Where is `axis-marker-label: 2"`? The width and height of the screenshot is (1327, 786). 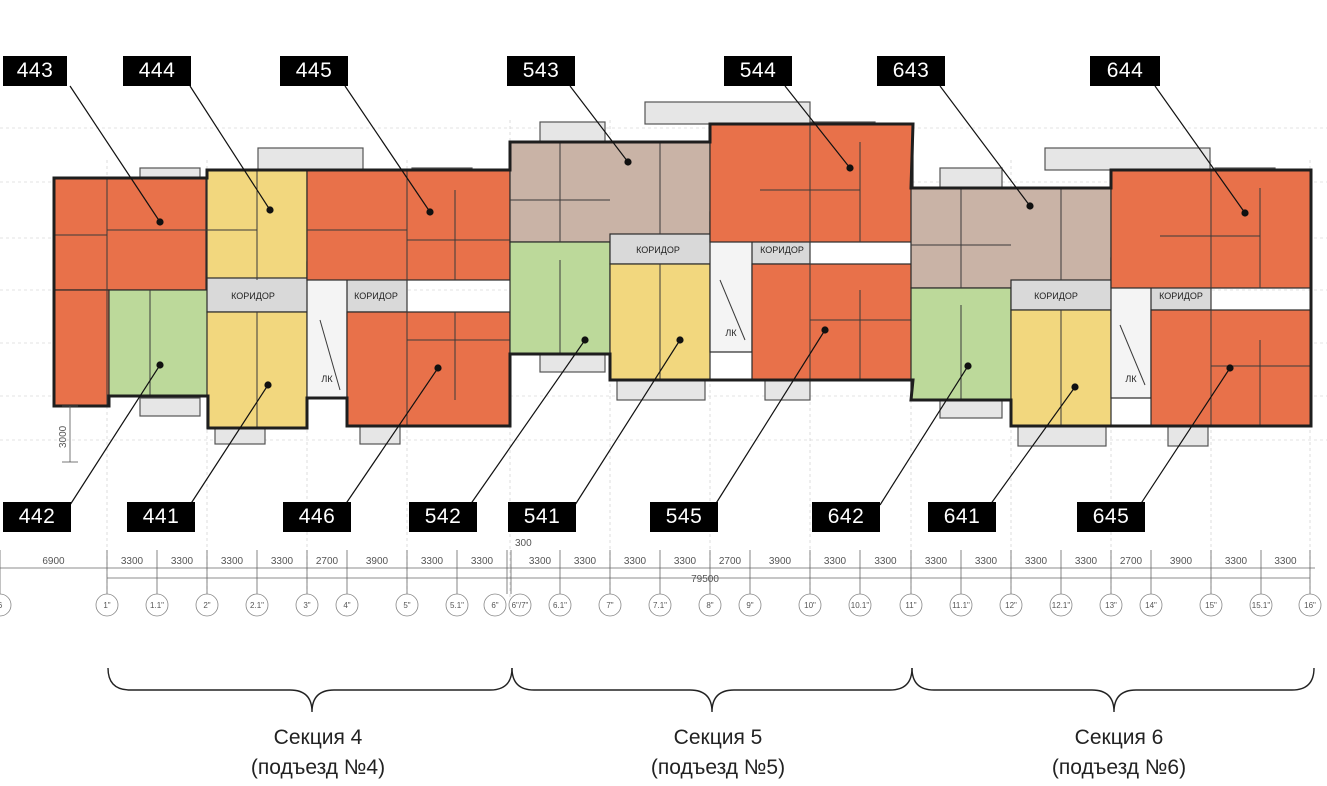 axis-marker-label: 2" is located at coordinates (206, 605).